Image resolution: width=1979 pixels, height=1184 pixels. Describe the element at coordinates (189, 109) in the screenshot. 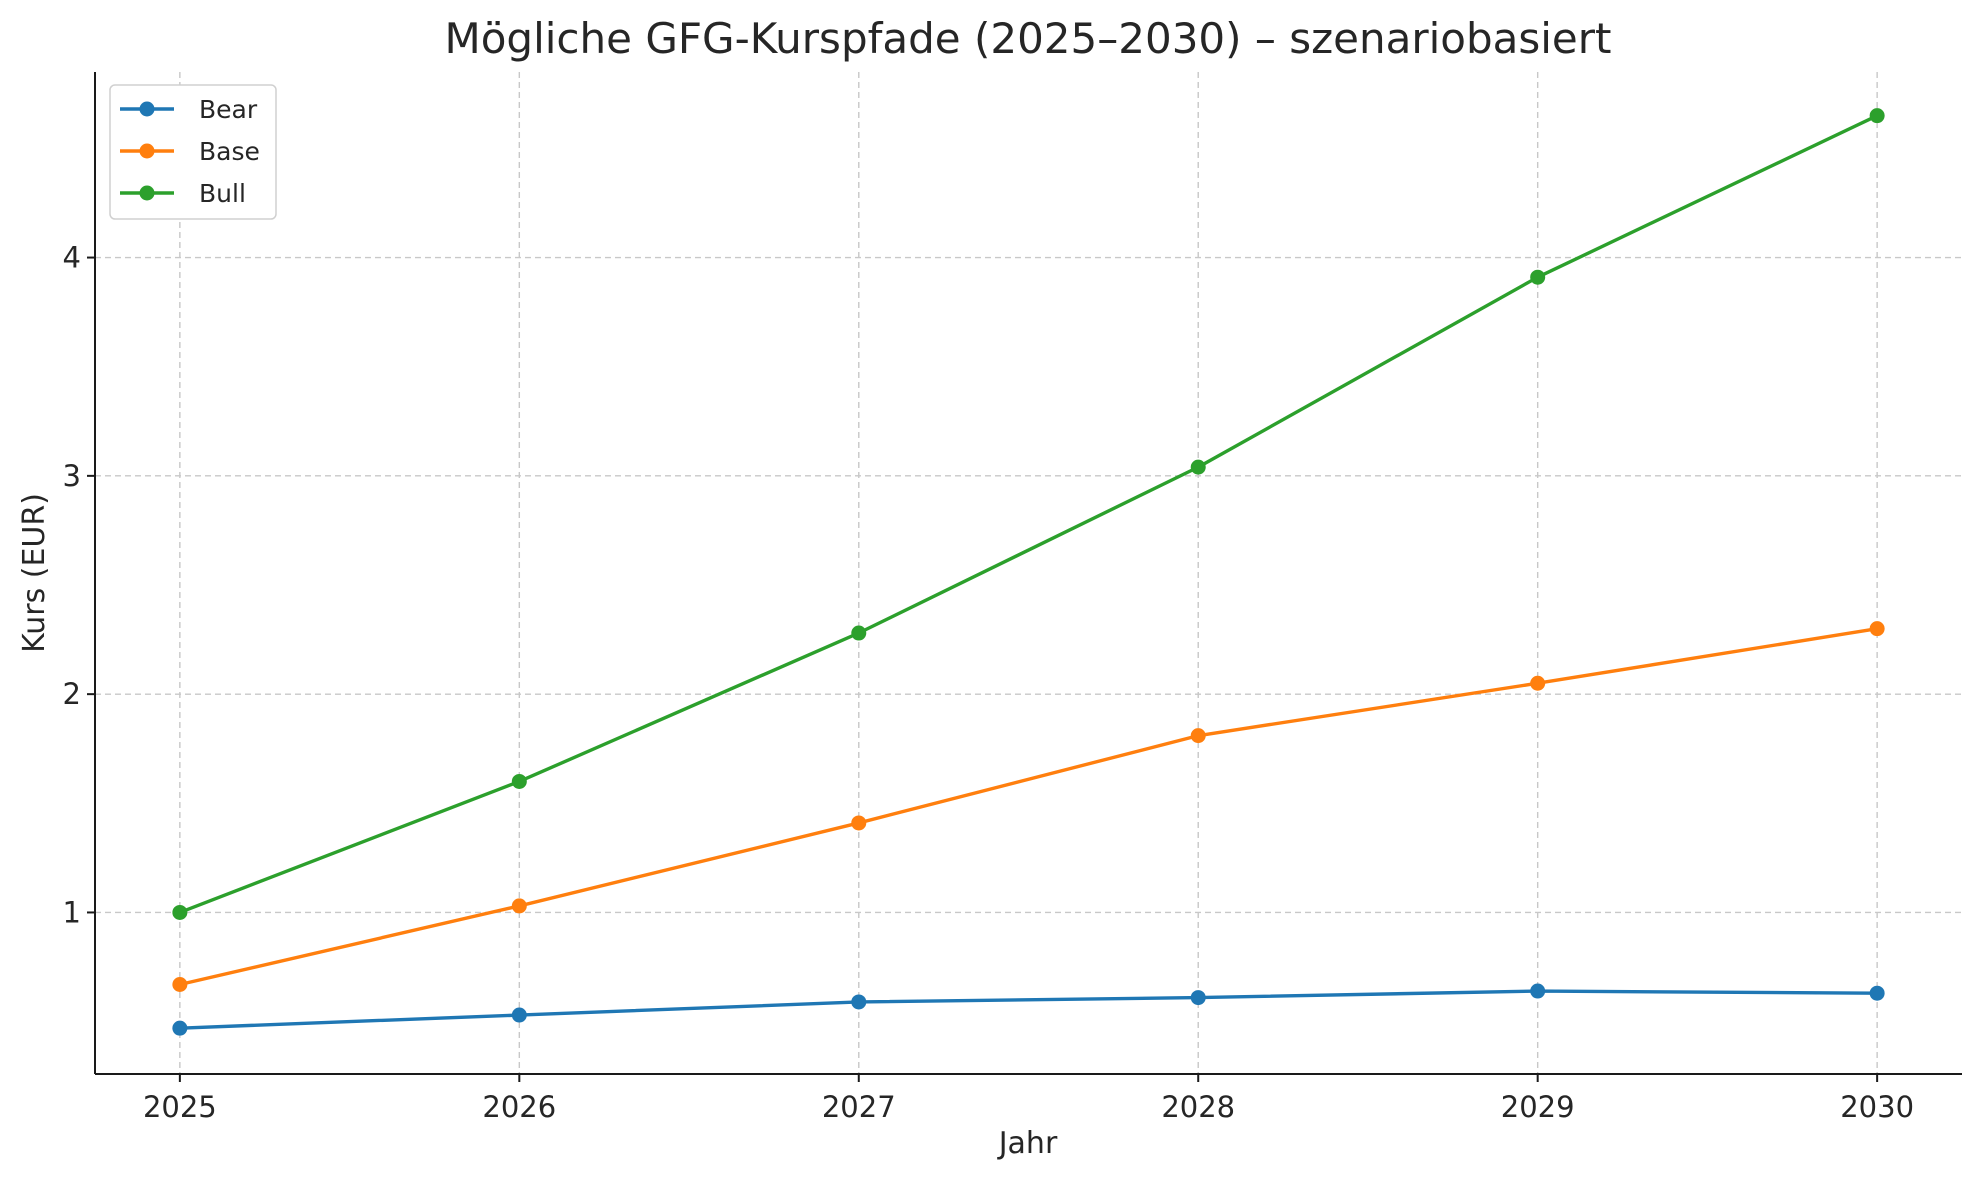

I see `legend-item-bear: Bear` at that location.